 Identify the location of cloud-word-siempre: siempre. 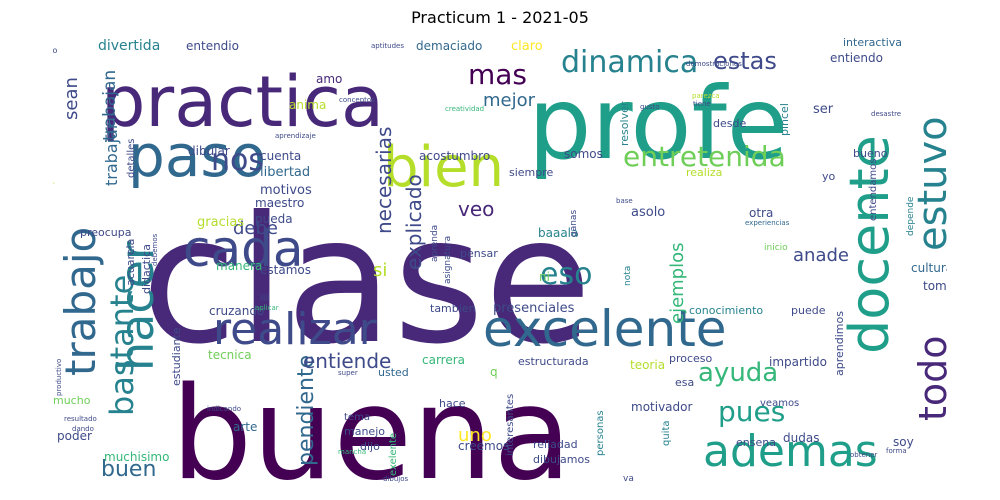
(531, 172).